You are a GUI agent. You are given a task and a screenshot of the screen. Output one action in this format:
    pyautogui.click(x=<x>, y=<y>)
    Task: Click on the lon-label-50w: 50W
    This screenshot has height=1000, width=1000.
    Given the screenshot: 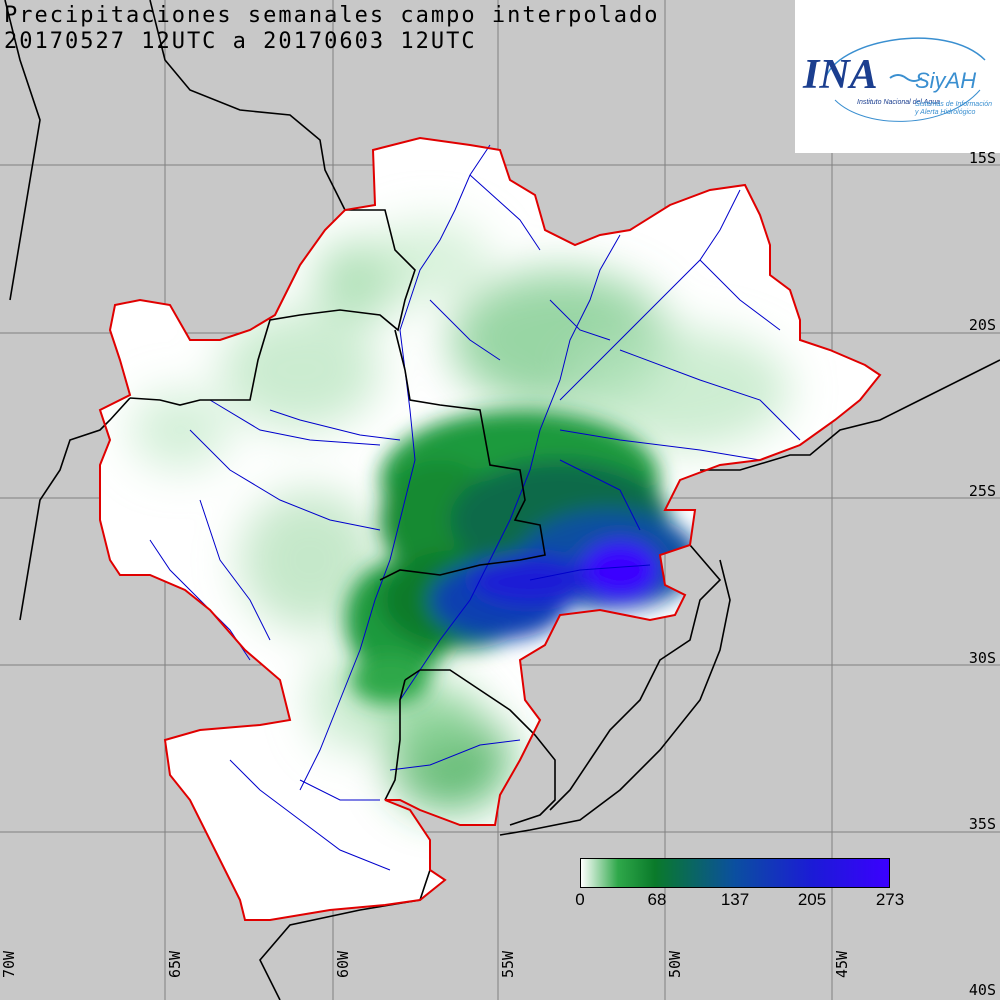 What is the action you would take?
    pyautogui.click(x=675, y=964)
    